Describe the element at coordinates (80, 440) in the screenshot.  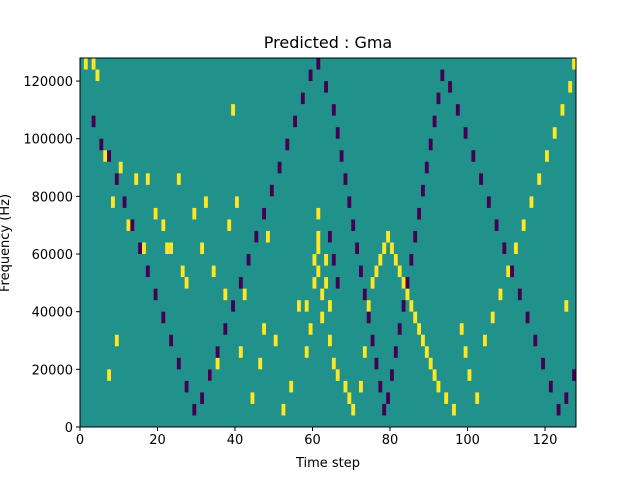
I see `x-tick-label: 0` at that location.